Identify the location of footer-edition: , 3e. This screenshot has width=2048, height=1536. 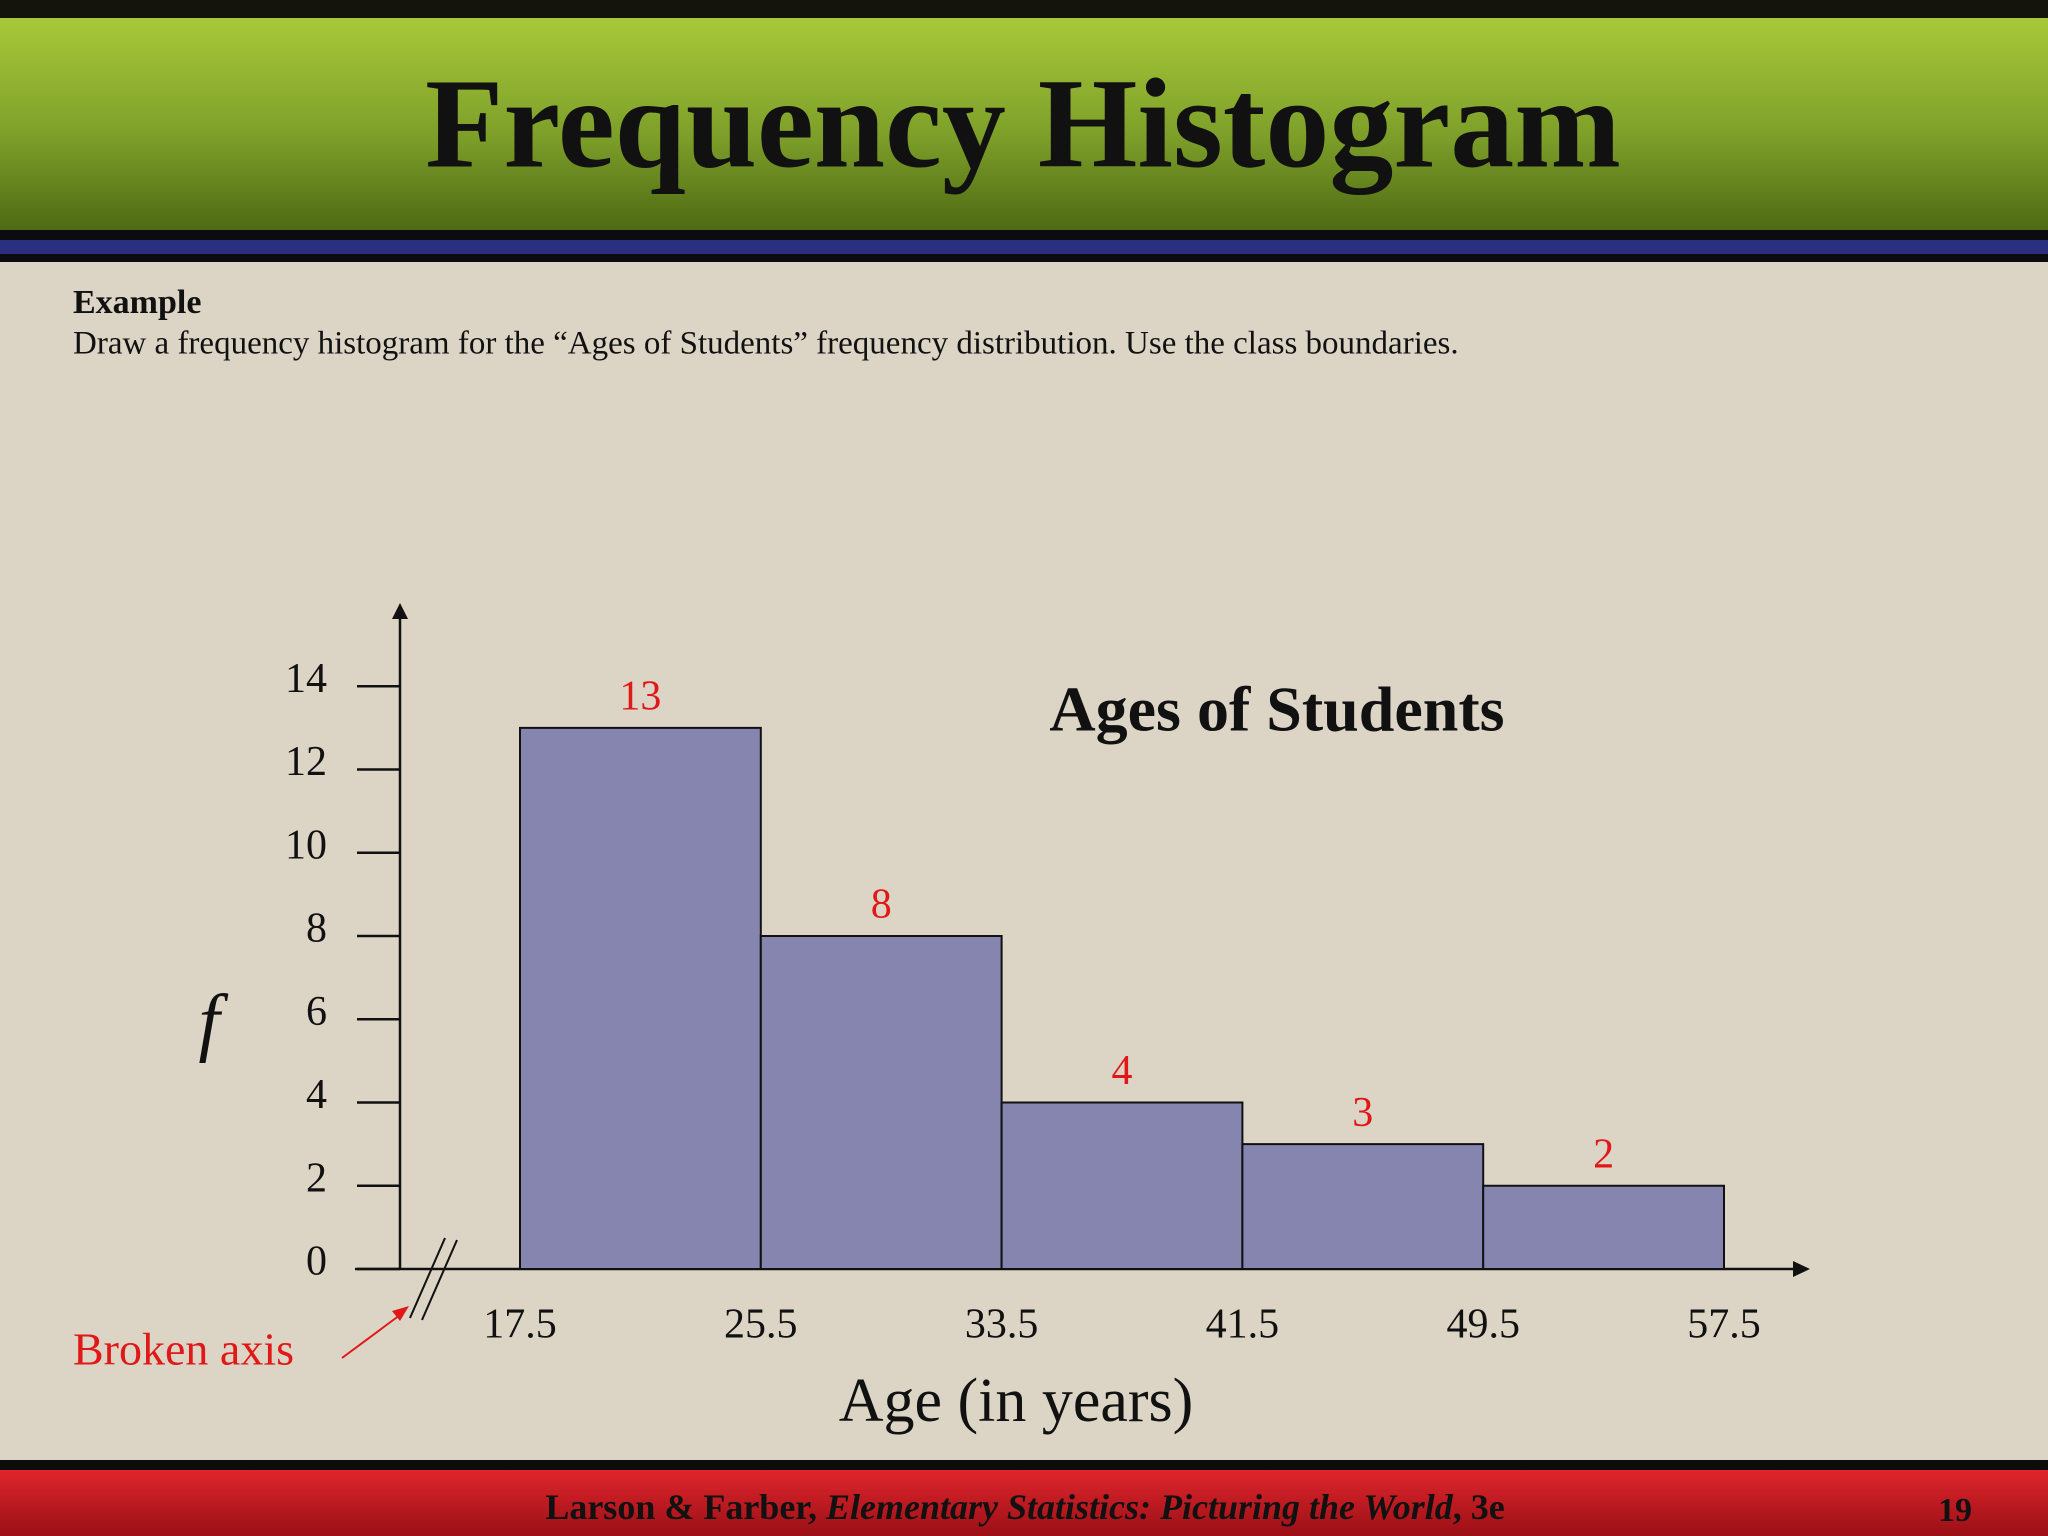
(1479, 1507).